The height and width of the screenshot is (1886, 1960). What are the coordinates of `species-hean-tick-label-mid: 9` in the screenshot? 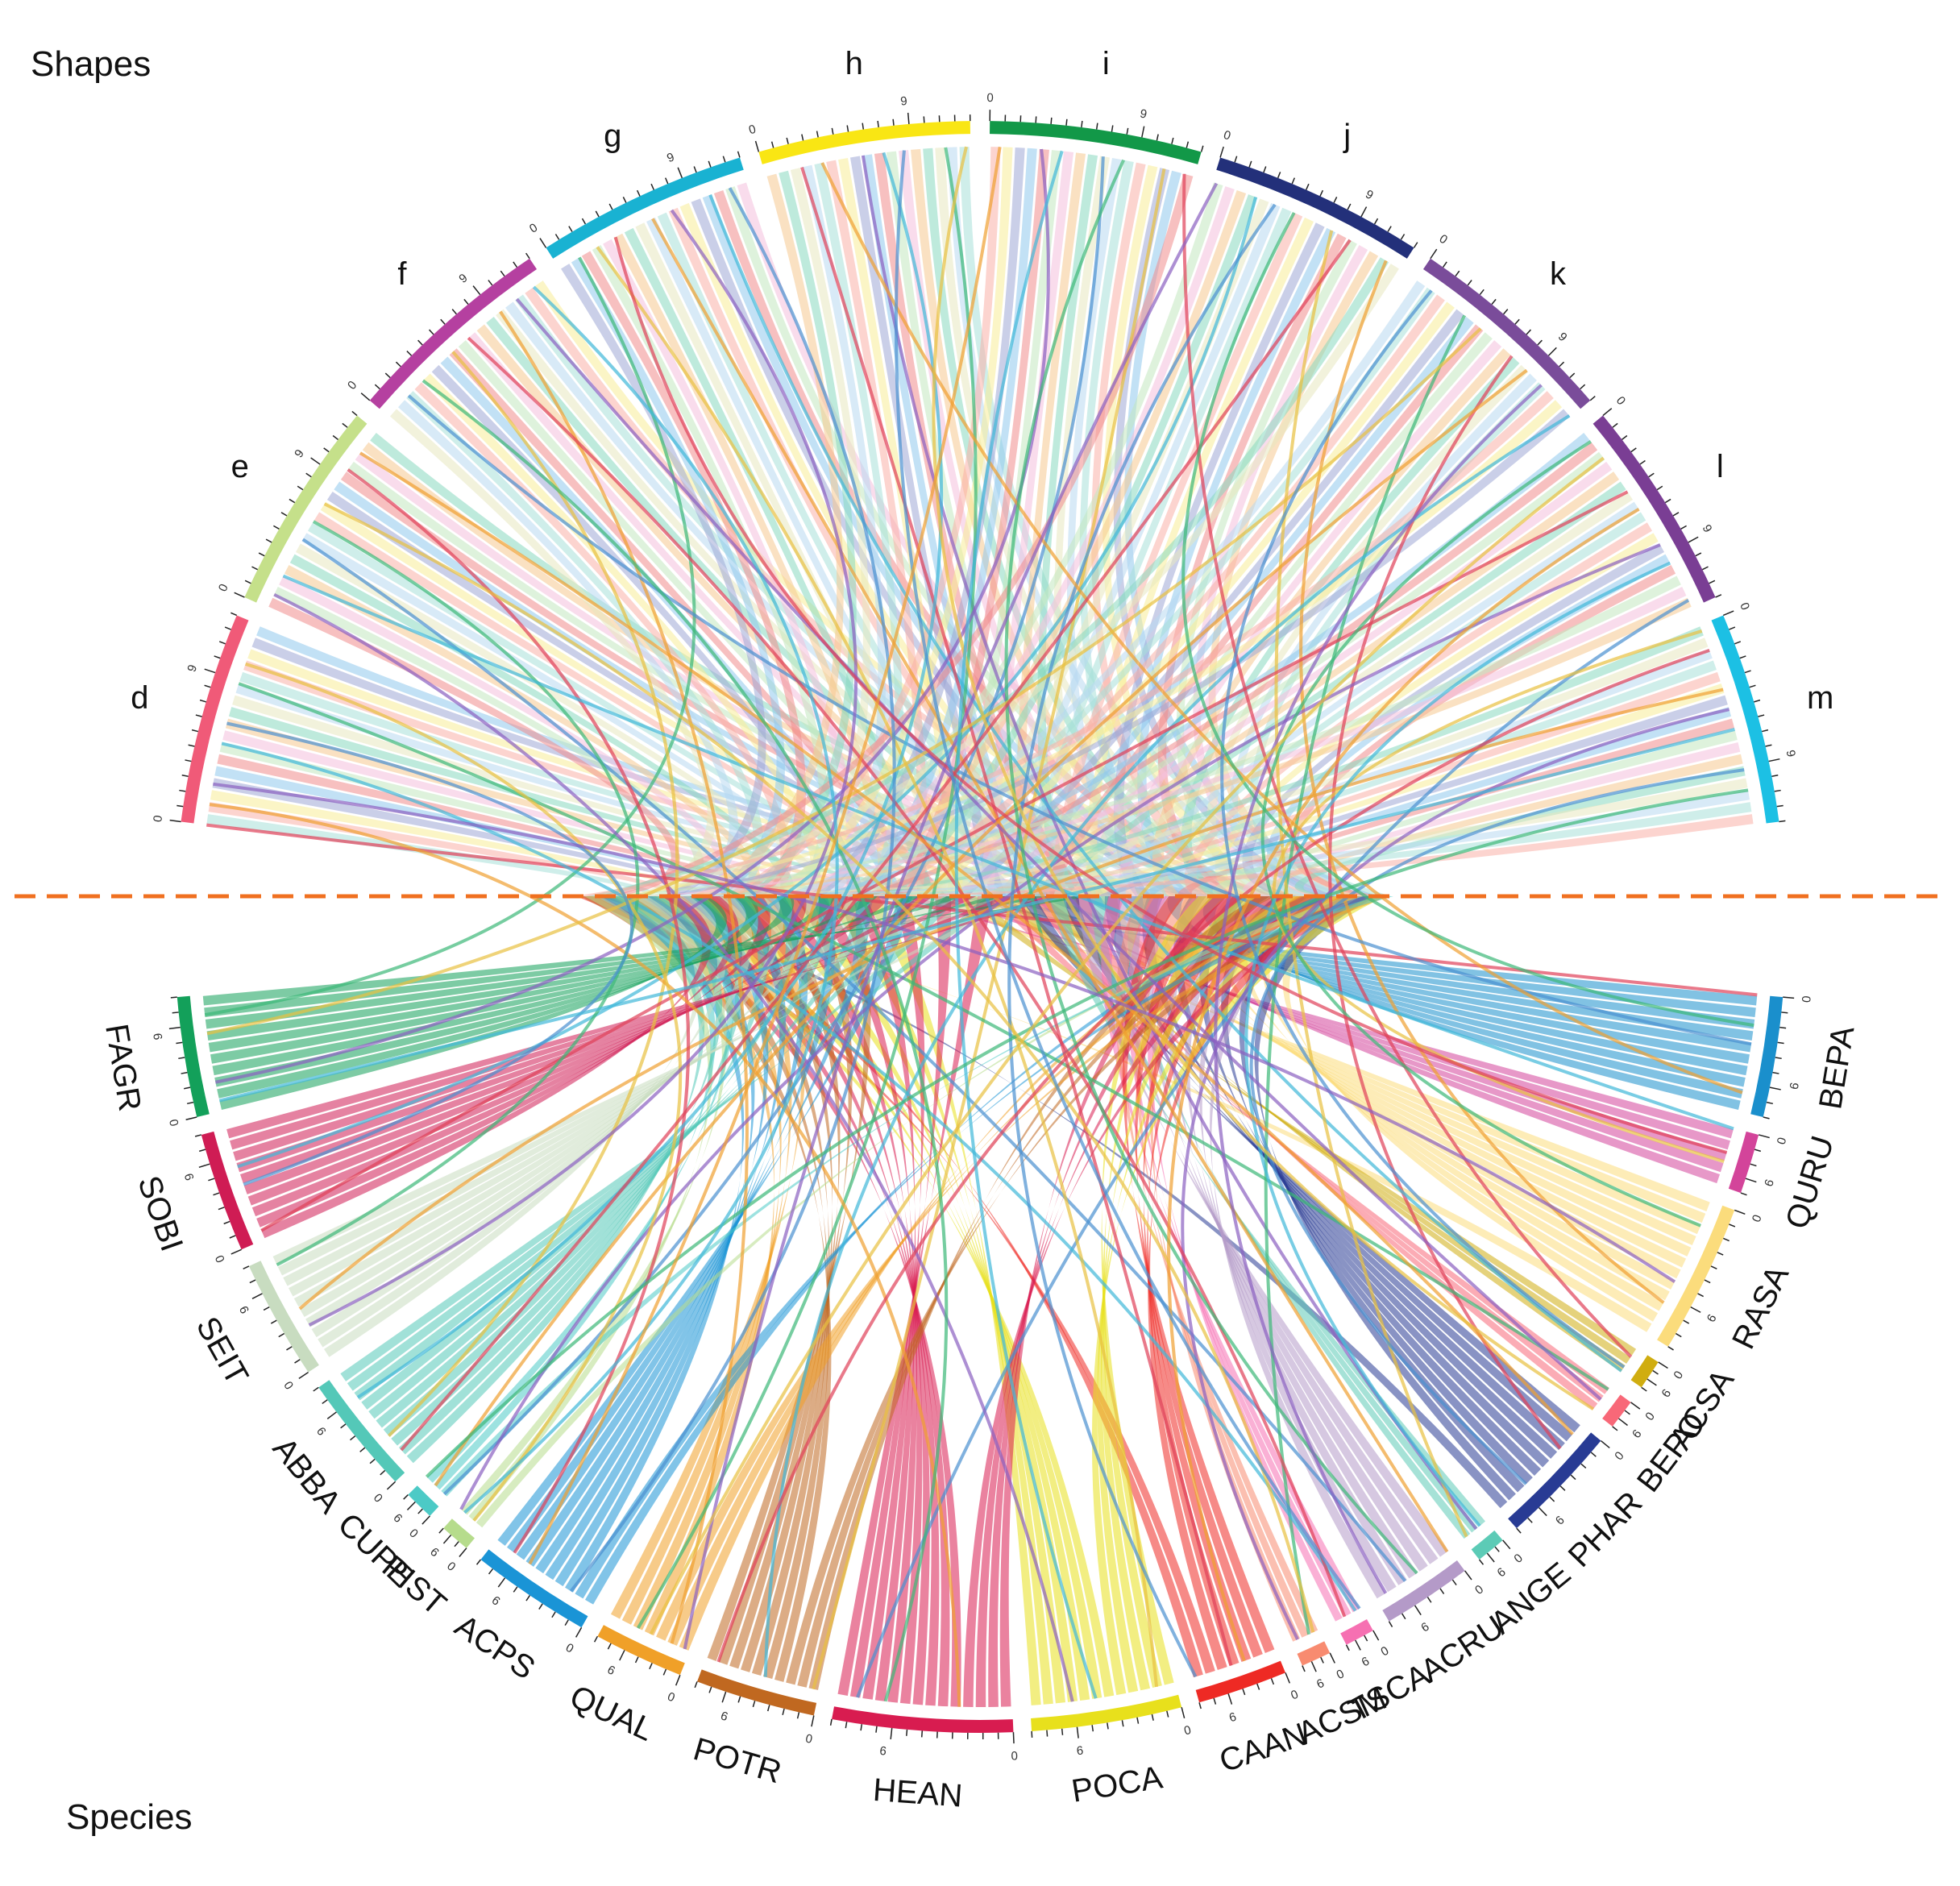 It's located at (883, 1750).